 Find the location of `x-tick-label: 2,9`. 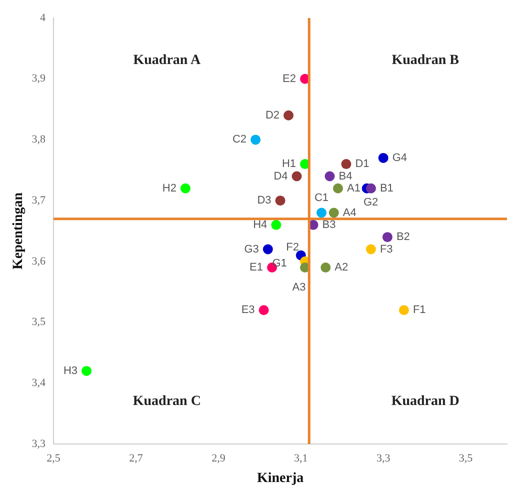

x-tick-label: 2,9 is located at coordinates (219, 458).